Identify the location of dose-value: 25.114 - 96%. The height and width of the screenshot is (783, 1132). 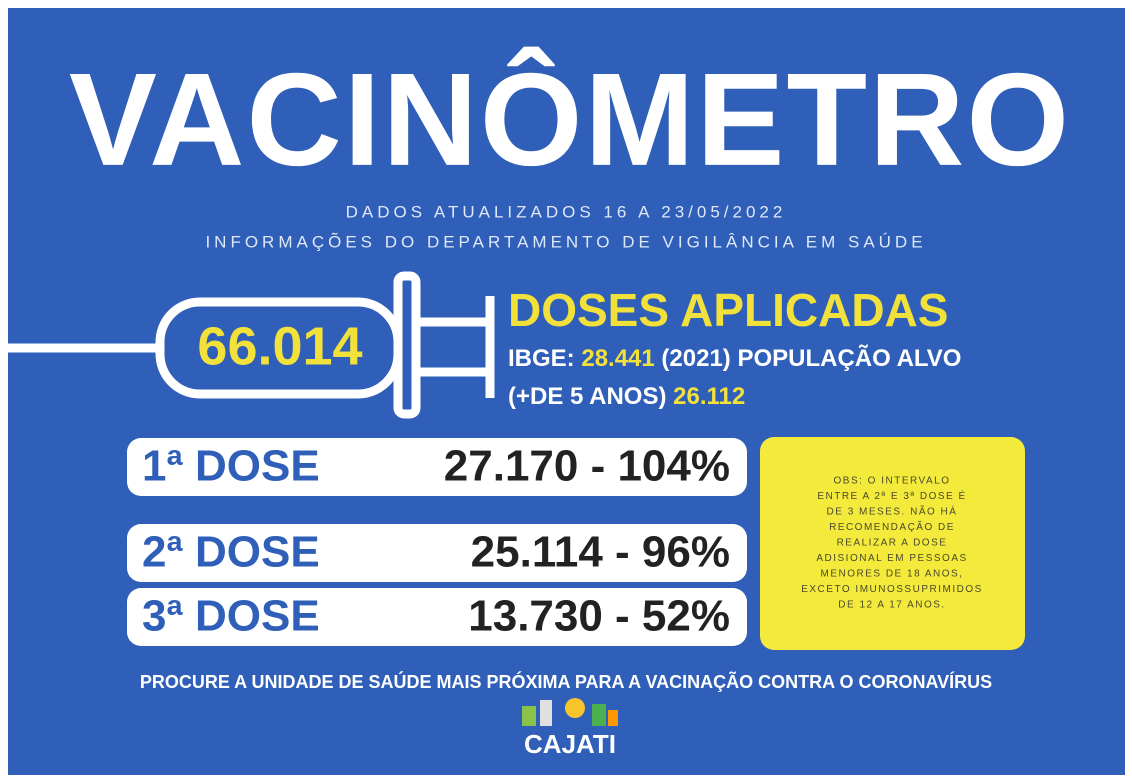
(600, 552).